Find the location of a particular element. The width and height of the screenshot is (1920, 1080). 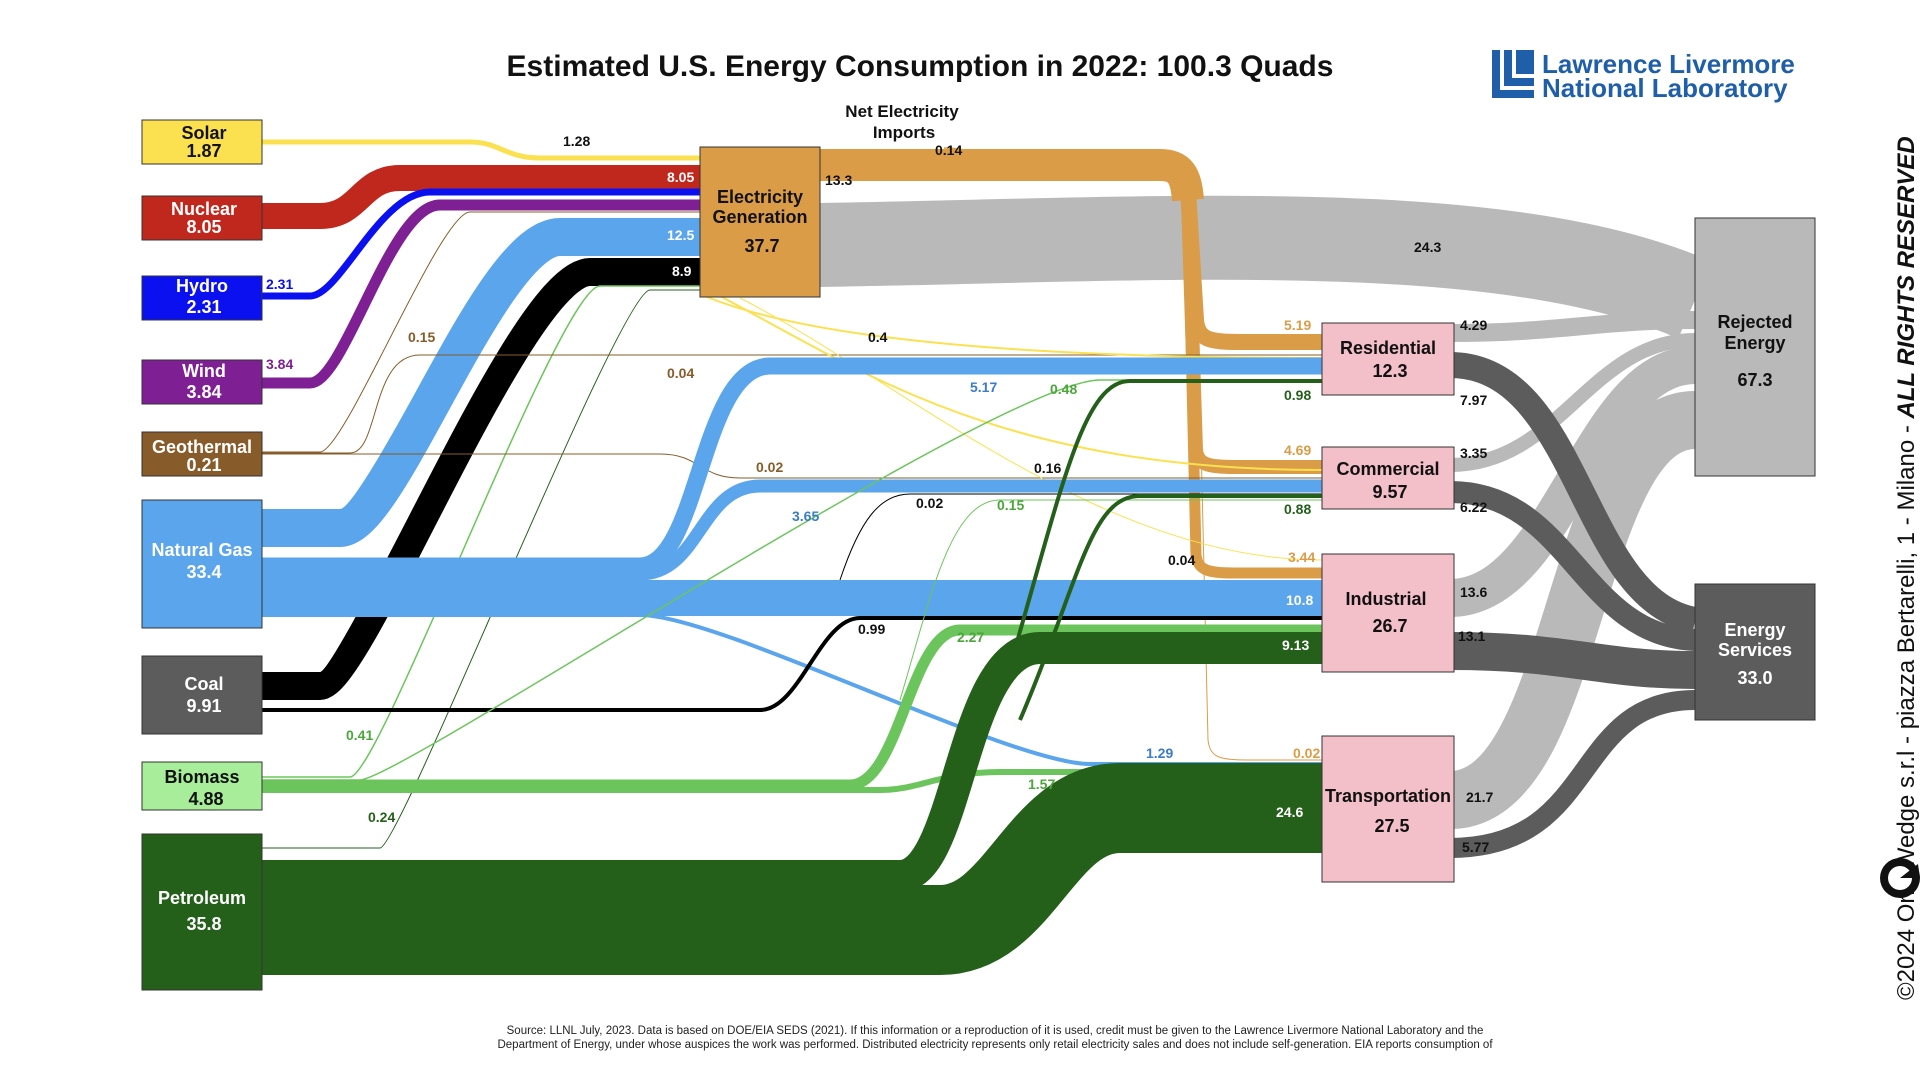

label-gas-commercial: 3.65 is located at coordinates (805, 516).